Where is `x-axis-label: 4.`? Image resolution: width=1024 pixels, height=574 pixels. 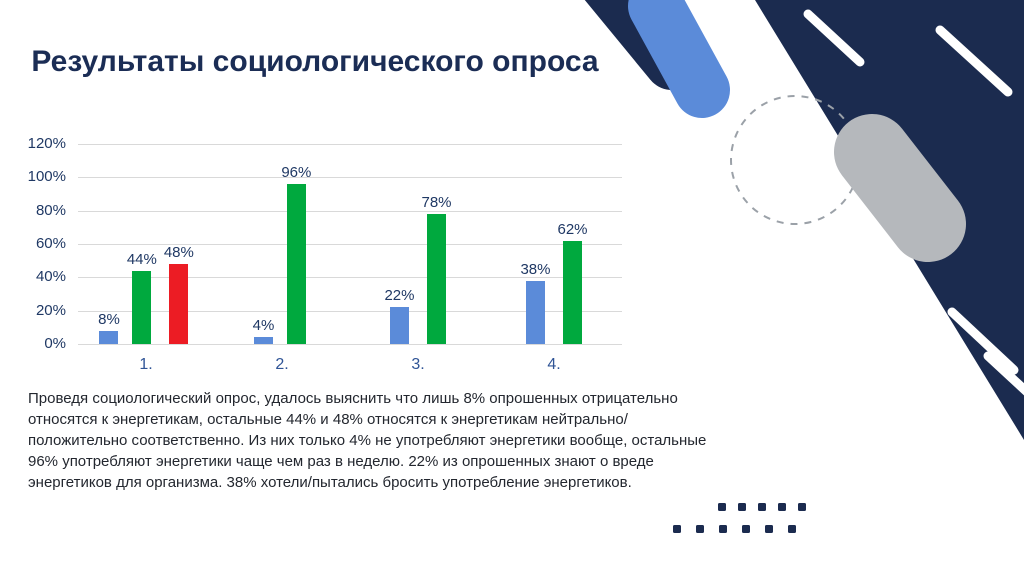
x-axis-label: 4. is located at coordinates (554, 364).